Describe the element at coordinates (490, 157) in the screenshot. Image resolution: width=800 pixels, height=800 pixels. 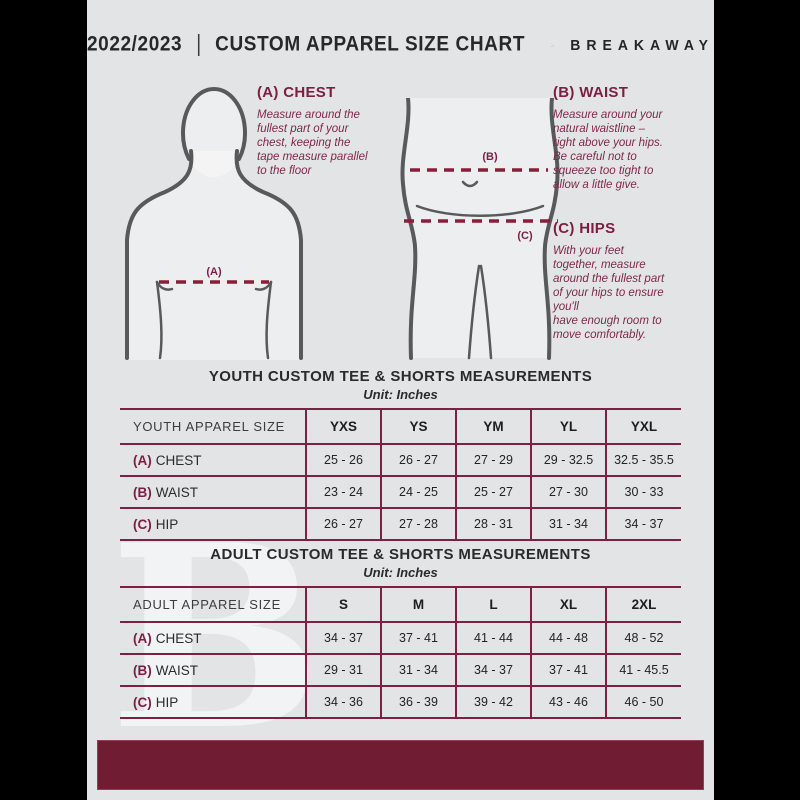
I see `waist-diagram-label: (B)` at that location.